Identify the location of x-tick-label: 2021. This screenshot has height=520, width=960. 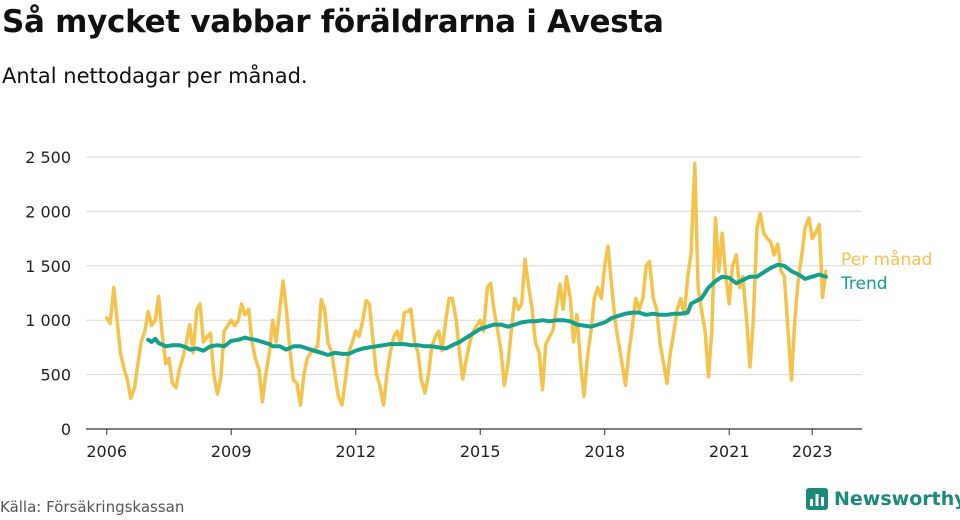
(729, 451).